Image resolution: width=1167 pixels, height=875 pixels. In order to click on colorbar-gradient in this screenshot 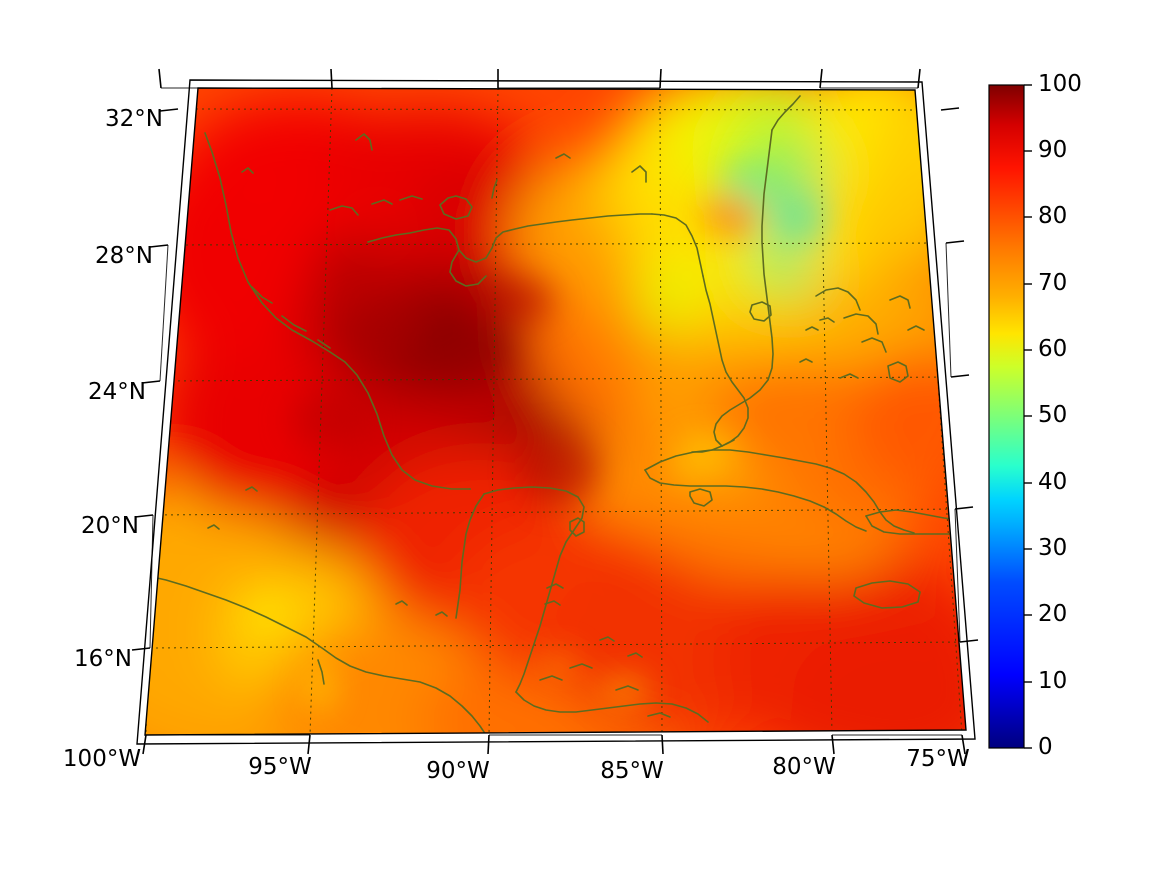, I will do `click(1006, 416)`.